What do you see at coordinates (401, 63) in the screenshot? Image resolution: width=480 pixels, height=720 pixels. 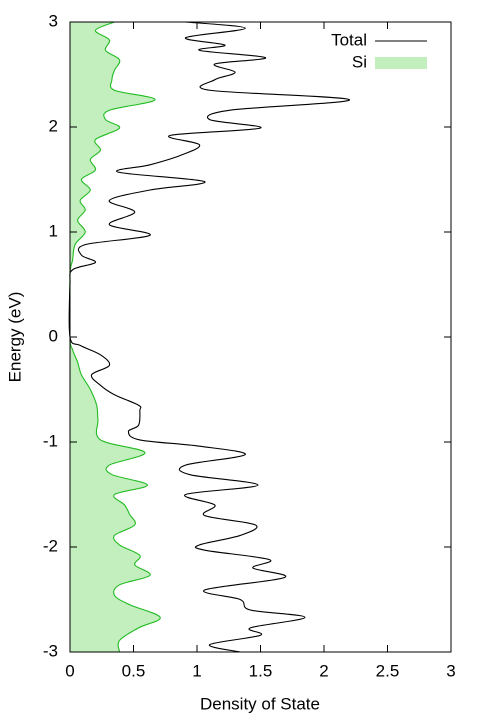 I see `legend-swatch` at bounding box center [401, 63].